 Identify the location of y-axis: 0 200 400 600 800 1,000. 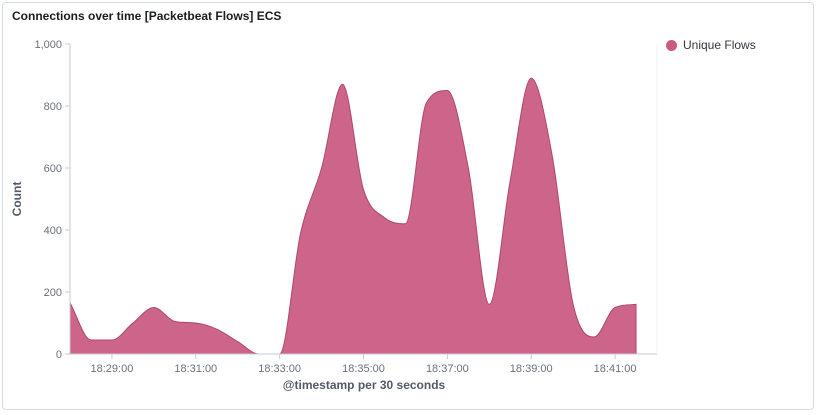
(52, 200).